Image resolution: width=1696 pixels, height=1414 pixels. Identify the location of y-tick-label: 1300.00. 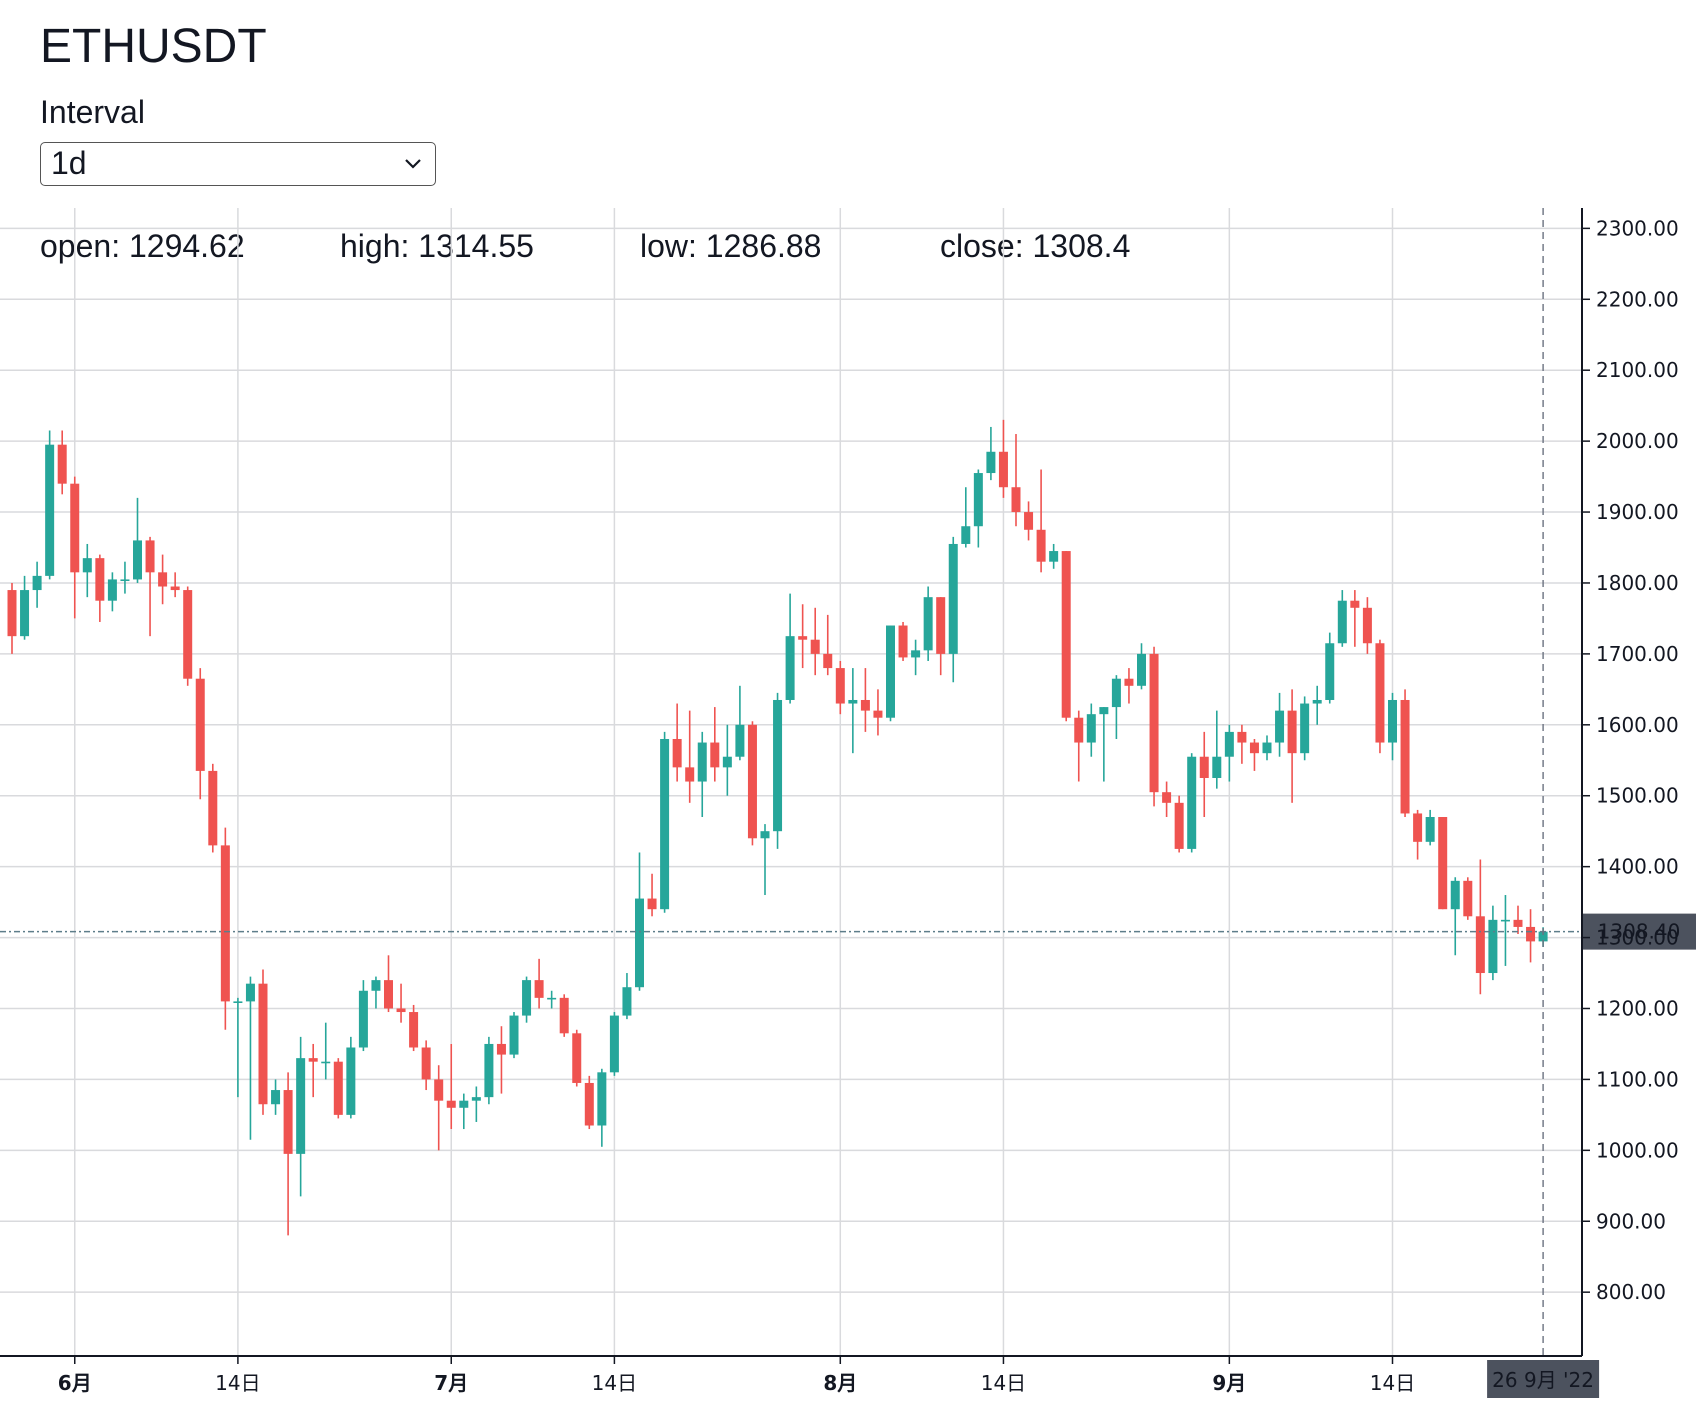
(1637, 938).